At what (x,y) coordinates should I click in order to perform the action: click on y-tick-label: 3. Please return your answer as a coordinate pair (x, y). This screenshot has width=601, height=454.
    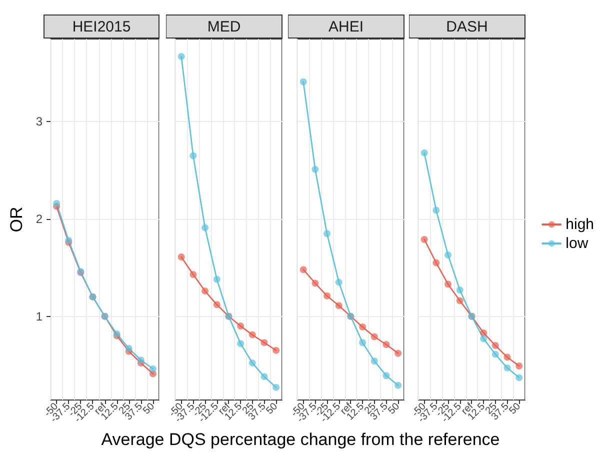
    Looking at the image, I should click on (39, 121).